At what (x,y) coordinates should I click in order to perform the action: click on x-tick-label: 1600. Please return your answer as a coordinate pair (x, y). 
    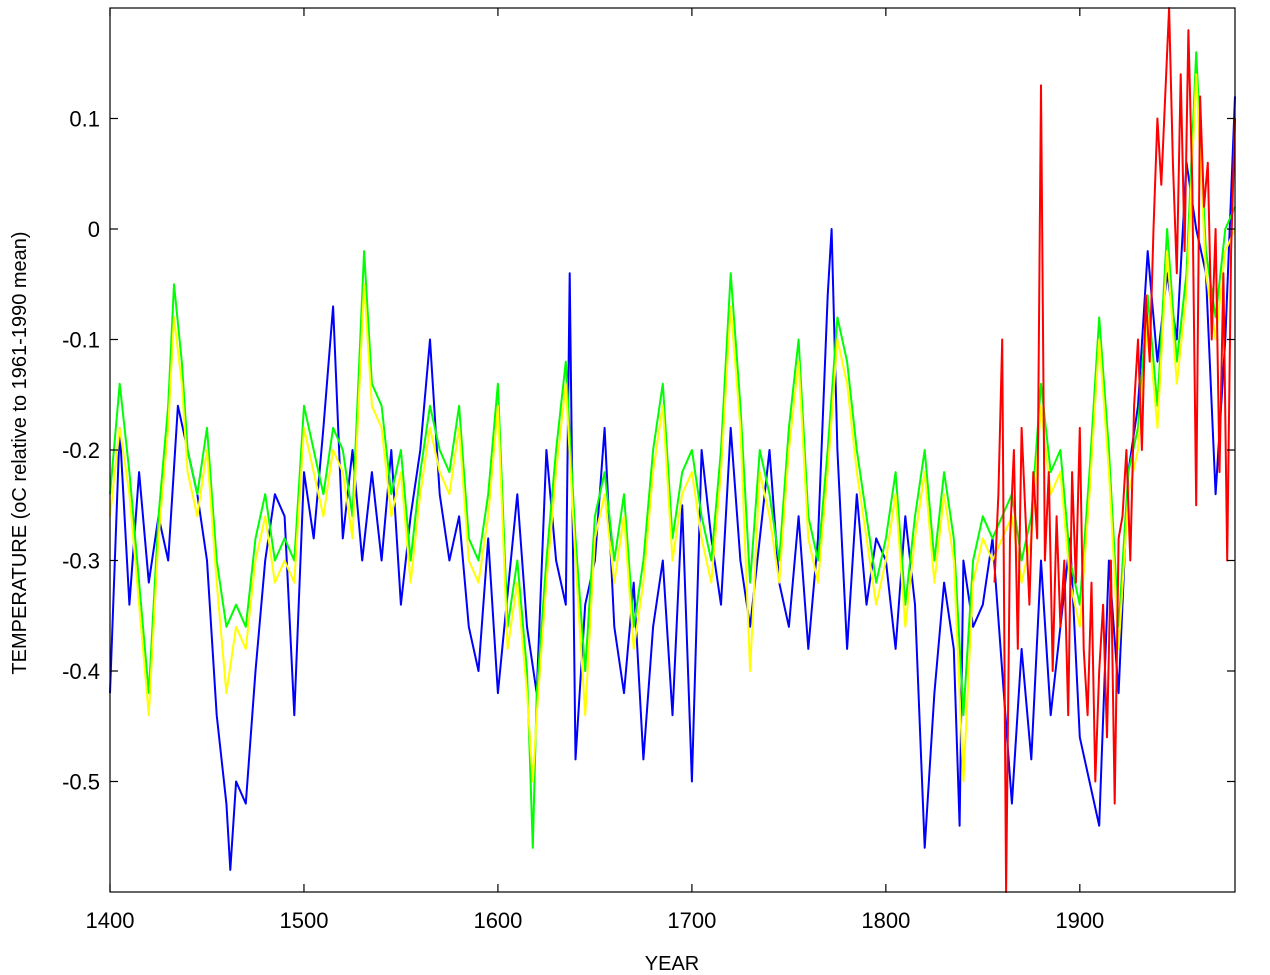
    Looking at the image, I should click on (497, 920).